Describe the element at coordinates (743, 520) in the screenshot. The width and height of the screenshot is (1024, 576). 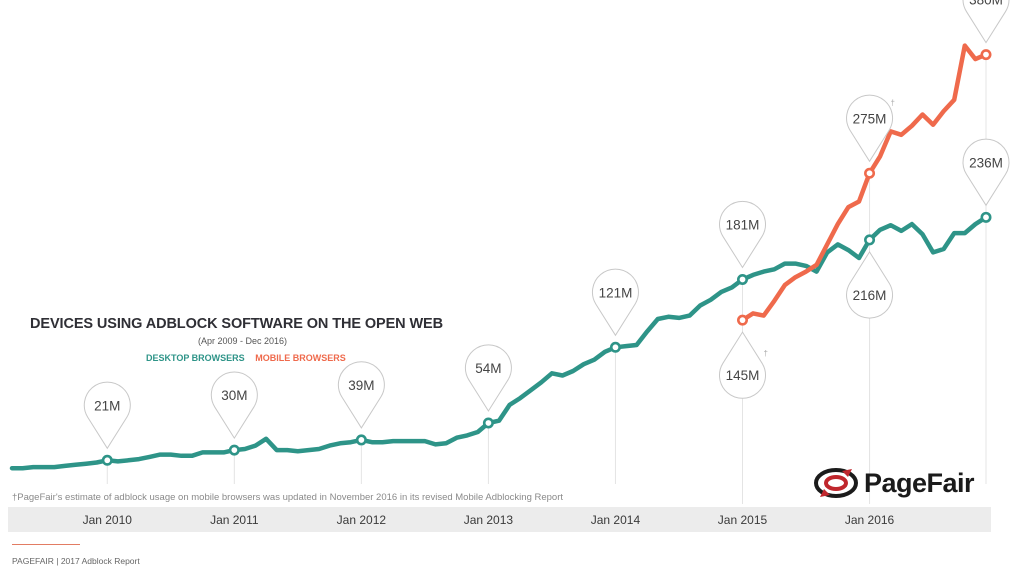
I see `x-tick-label: Jan 2015` at that location.